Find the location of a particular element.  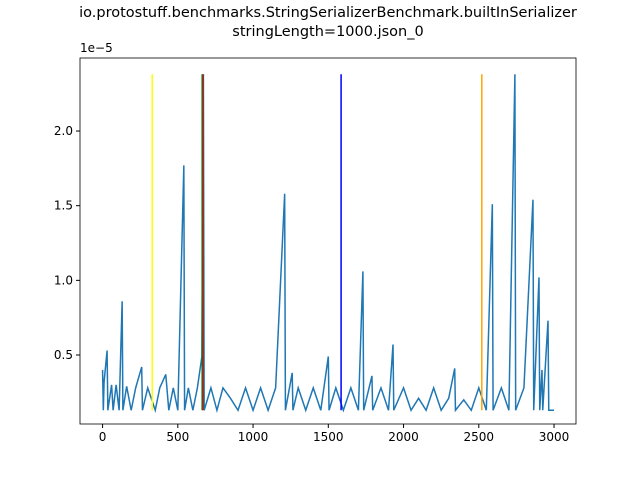

x-tick-label: 1500 is located at coordinates (328, 437).